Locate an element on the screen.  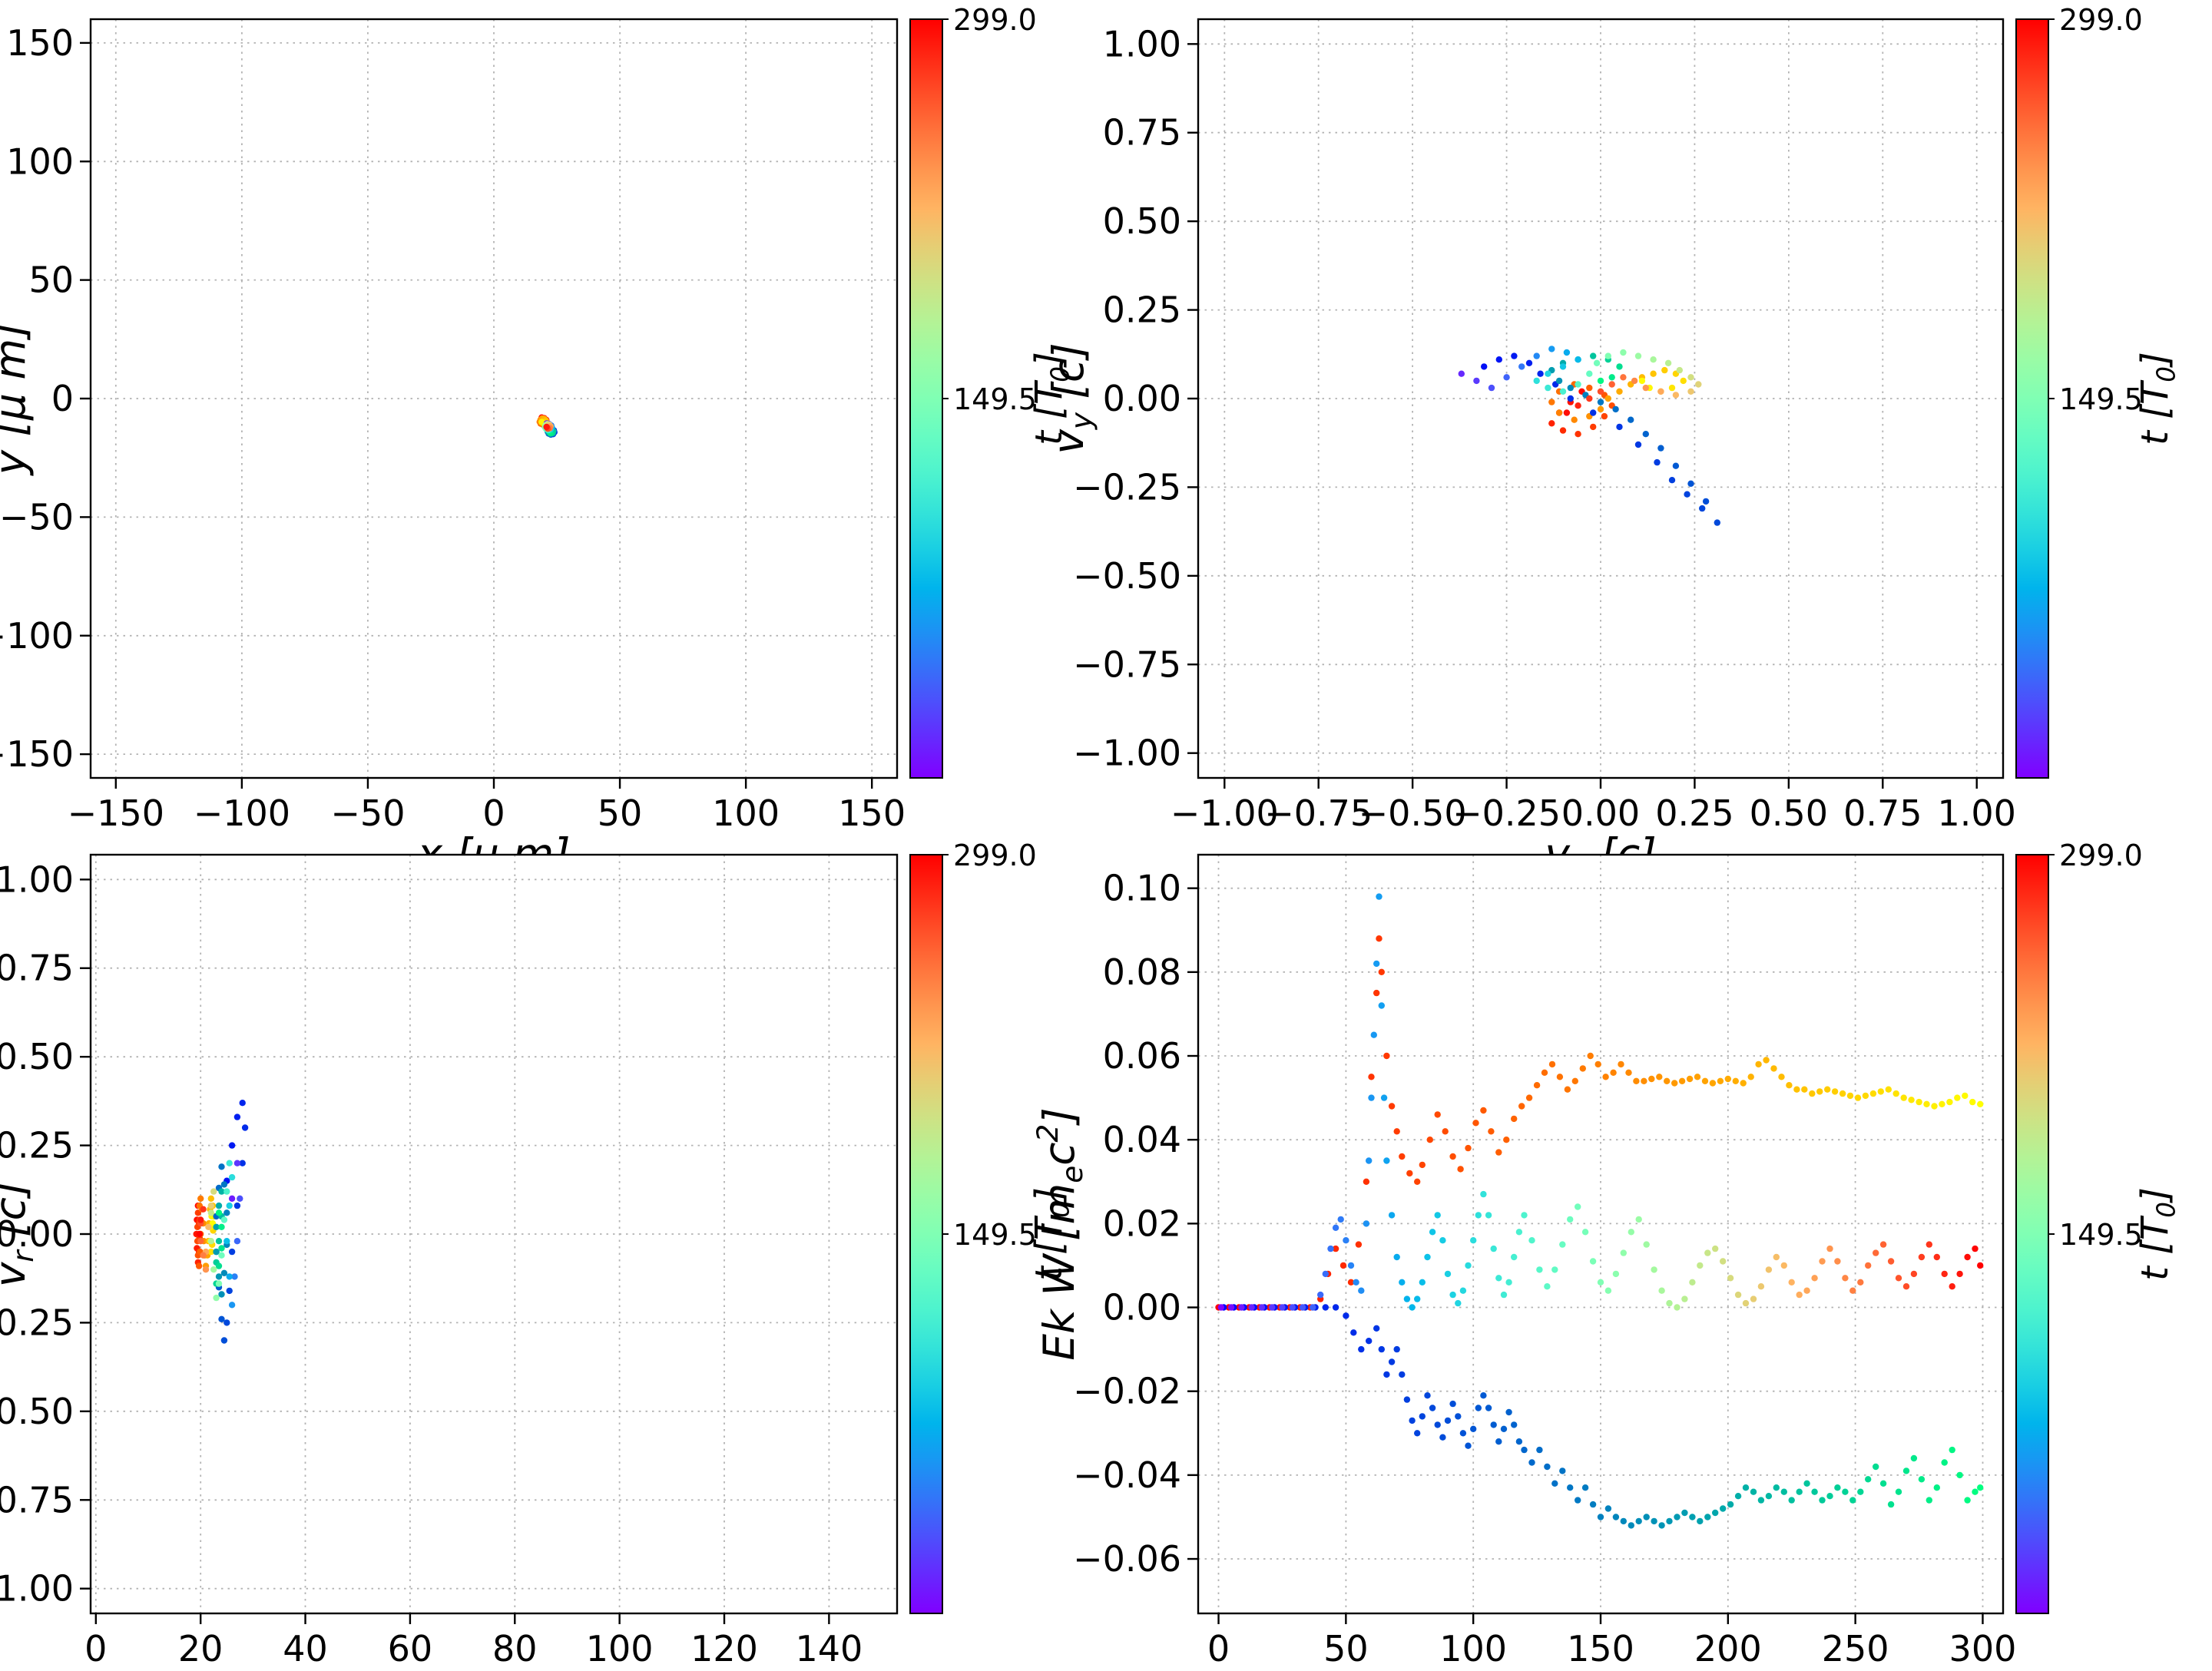
y-tick-label: 0.50 is located at coordinates (1142, 221).